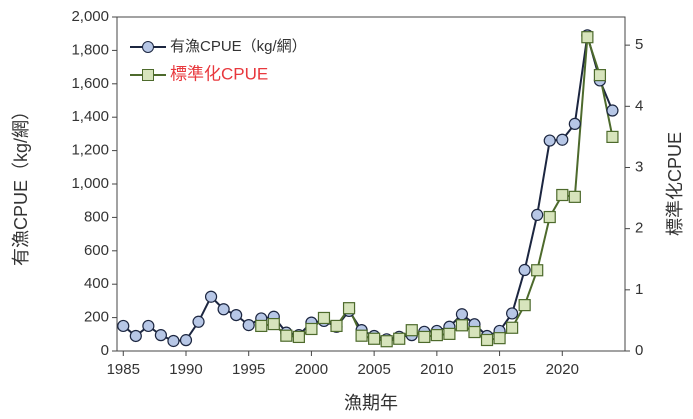 This screenshot has width=693, height=419. What do you see at coordinates (96, 283) in the screenshot?
I see `y-tick-label: 400` at bounding box center [96, 283].